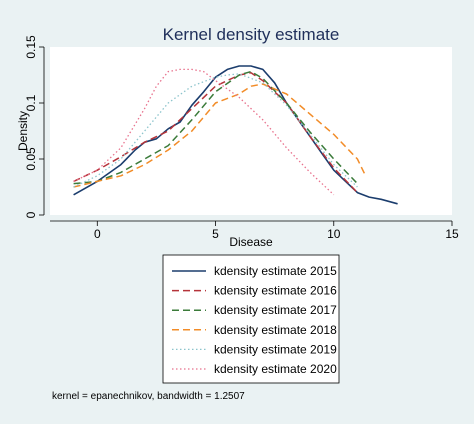 Image resolution: width=474 pixels, height=424 pixels. I want to click on legend-label: kdensity estimate 2020, so click(275, 369).